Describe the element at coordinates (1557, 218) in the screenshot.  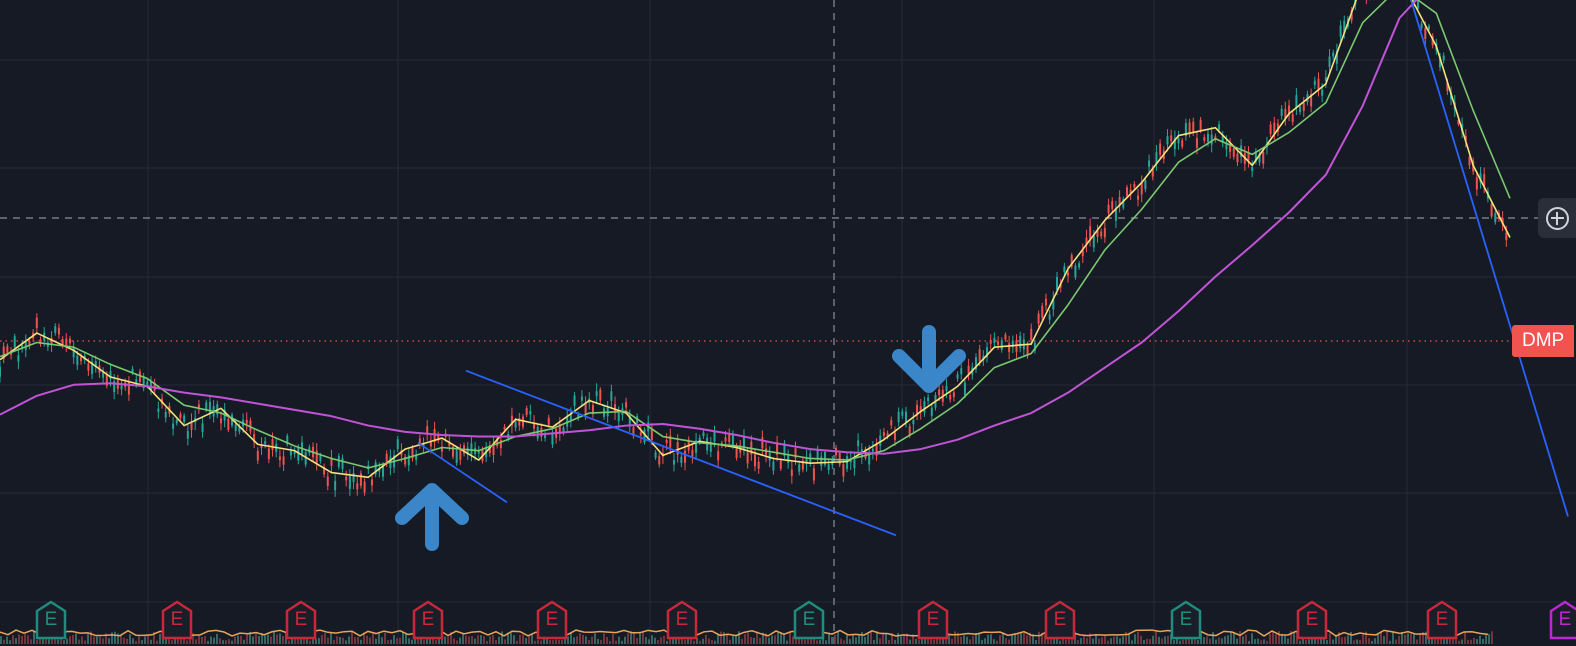
I see `crosshair-plus-icon` at that location.